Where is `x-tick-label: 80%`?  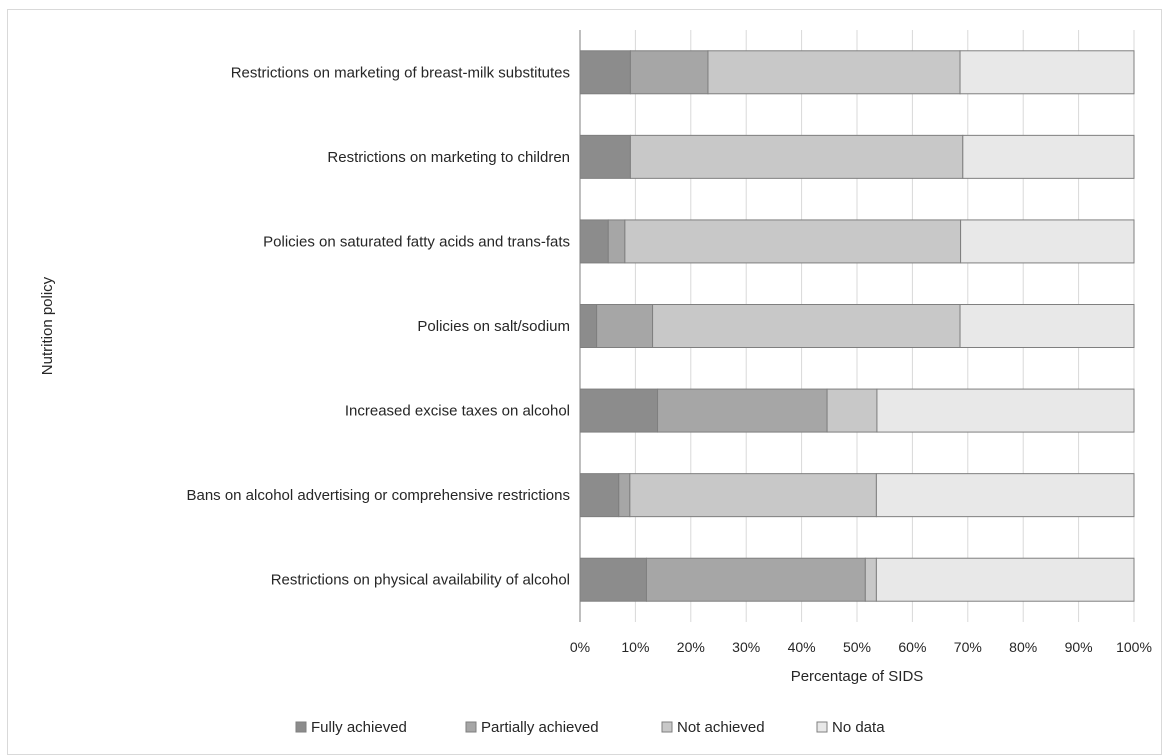
x-tick-label: 80% is located at coordinates (1023, 647).